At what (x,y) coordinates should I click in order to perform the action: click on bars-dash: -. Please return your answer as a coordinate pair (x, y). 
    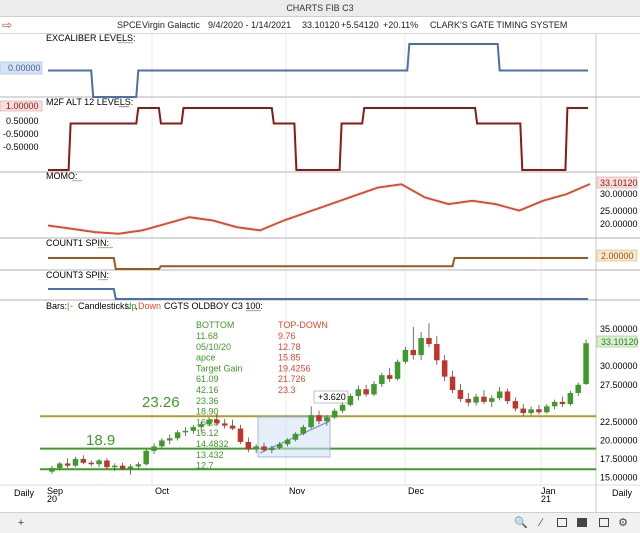
    Looking at the image, I should click on (71, 306).